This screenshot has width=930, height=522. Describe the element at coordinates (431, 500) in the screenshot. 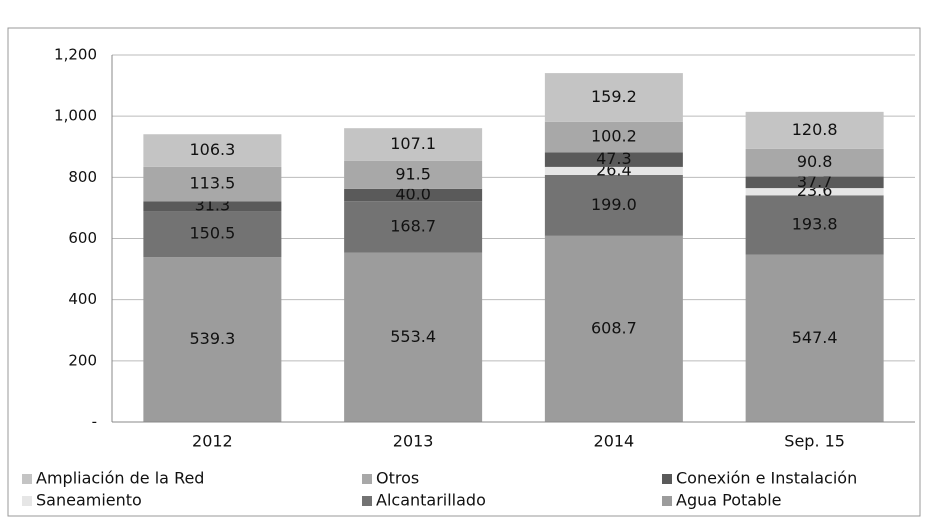

I see `legend-label: Alcantarillado` at that location.